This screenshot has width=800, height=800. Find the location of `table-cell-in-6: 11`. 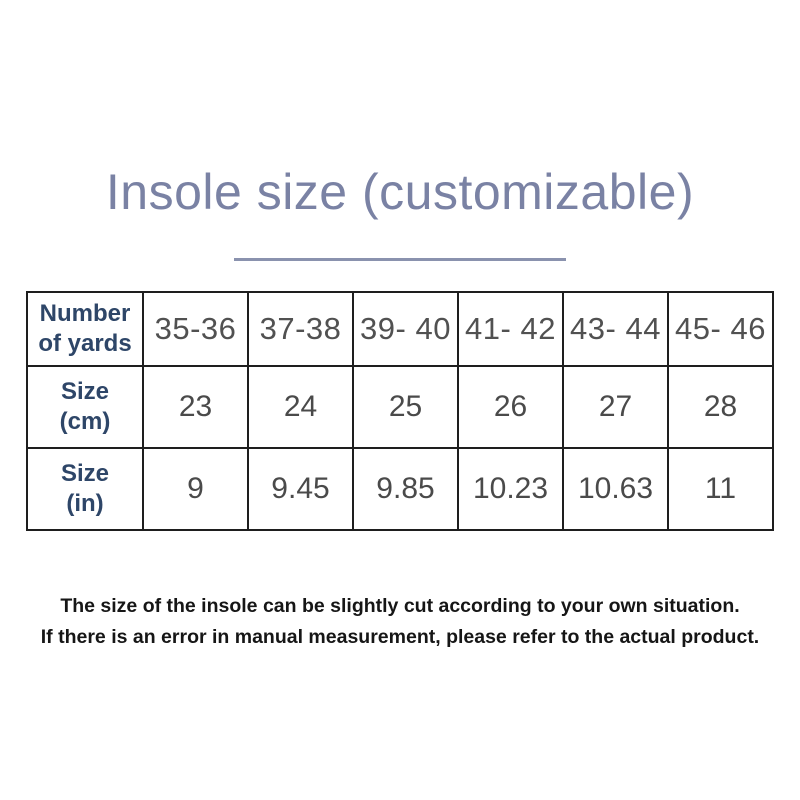

table-cell-in-6: 11 is located at coordinates (720, 489).